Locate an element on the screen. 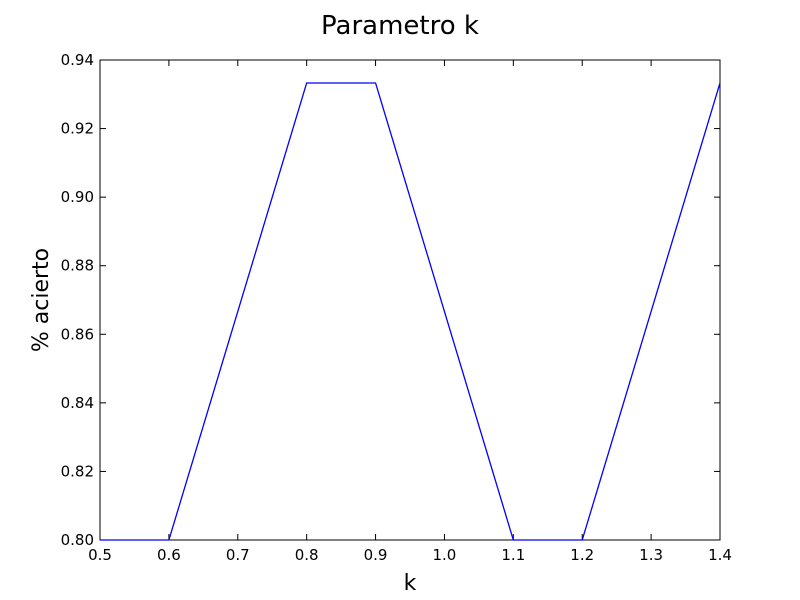 This screenshot has width=800, height=600. x-tick-label: 1.3 is located at coordinates (651, 555).